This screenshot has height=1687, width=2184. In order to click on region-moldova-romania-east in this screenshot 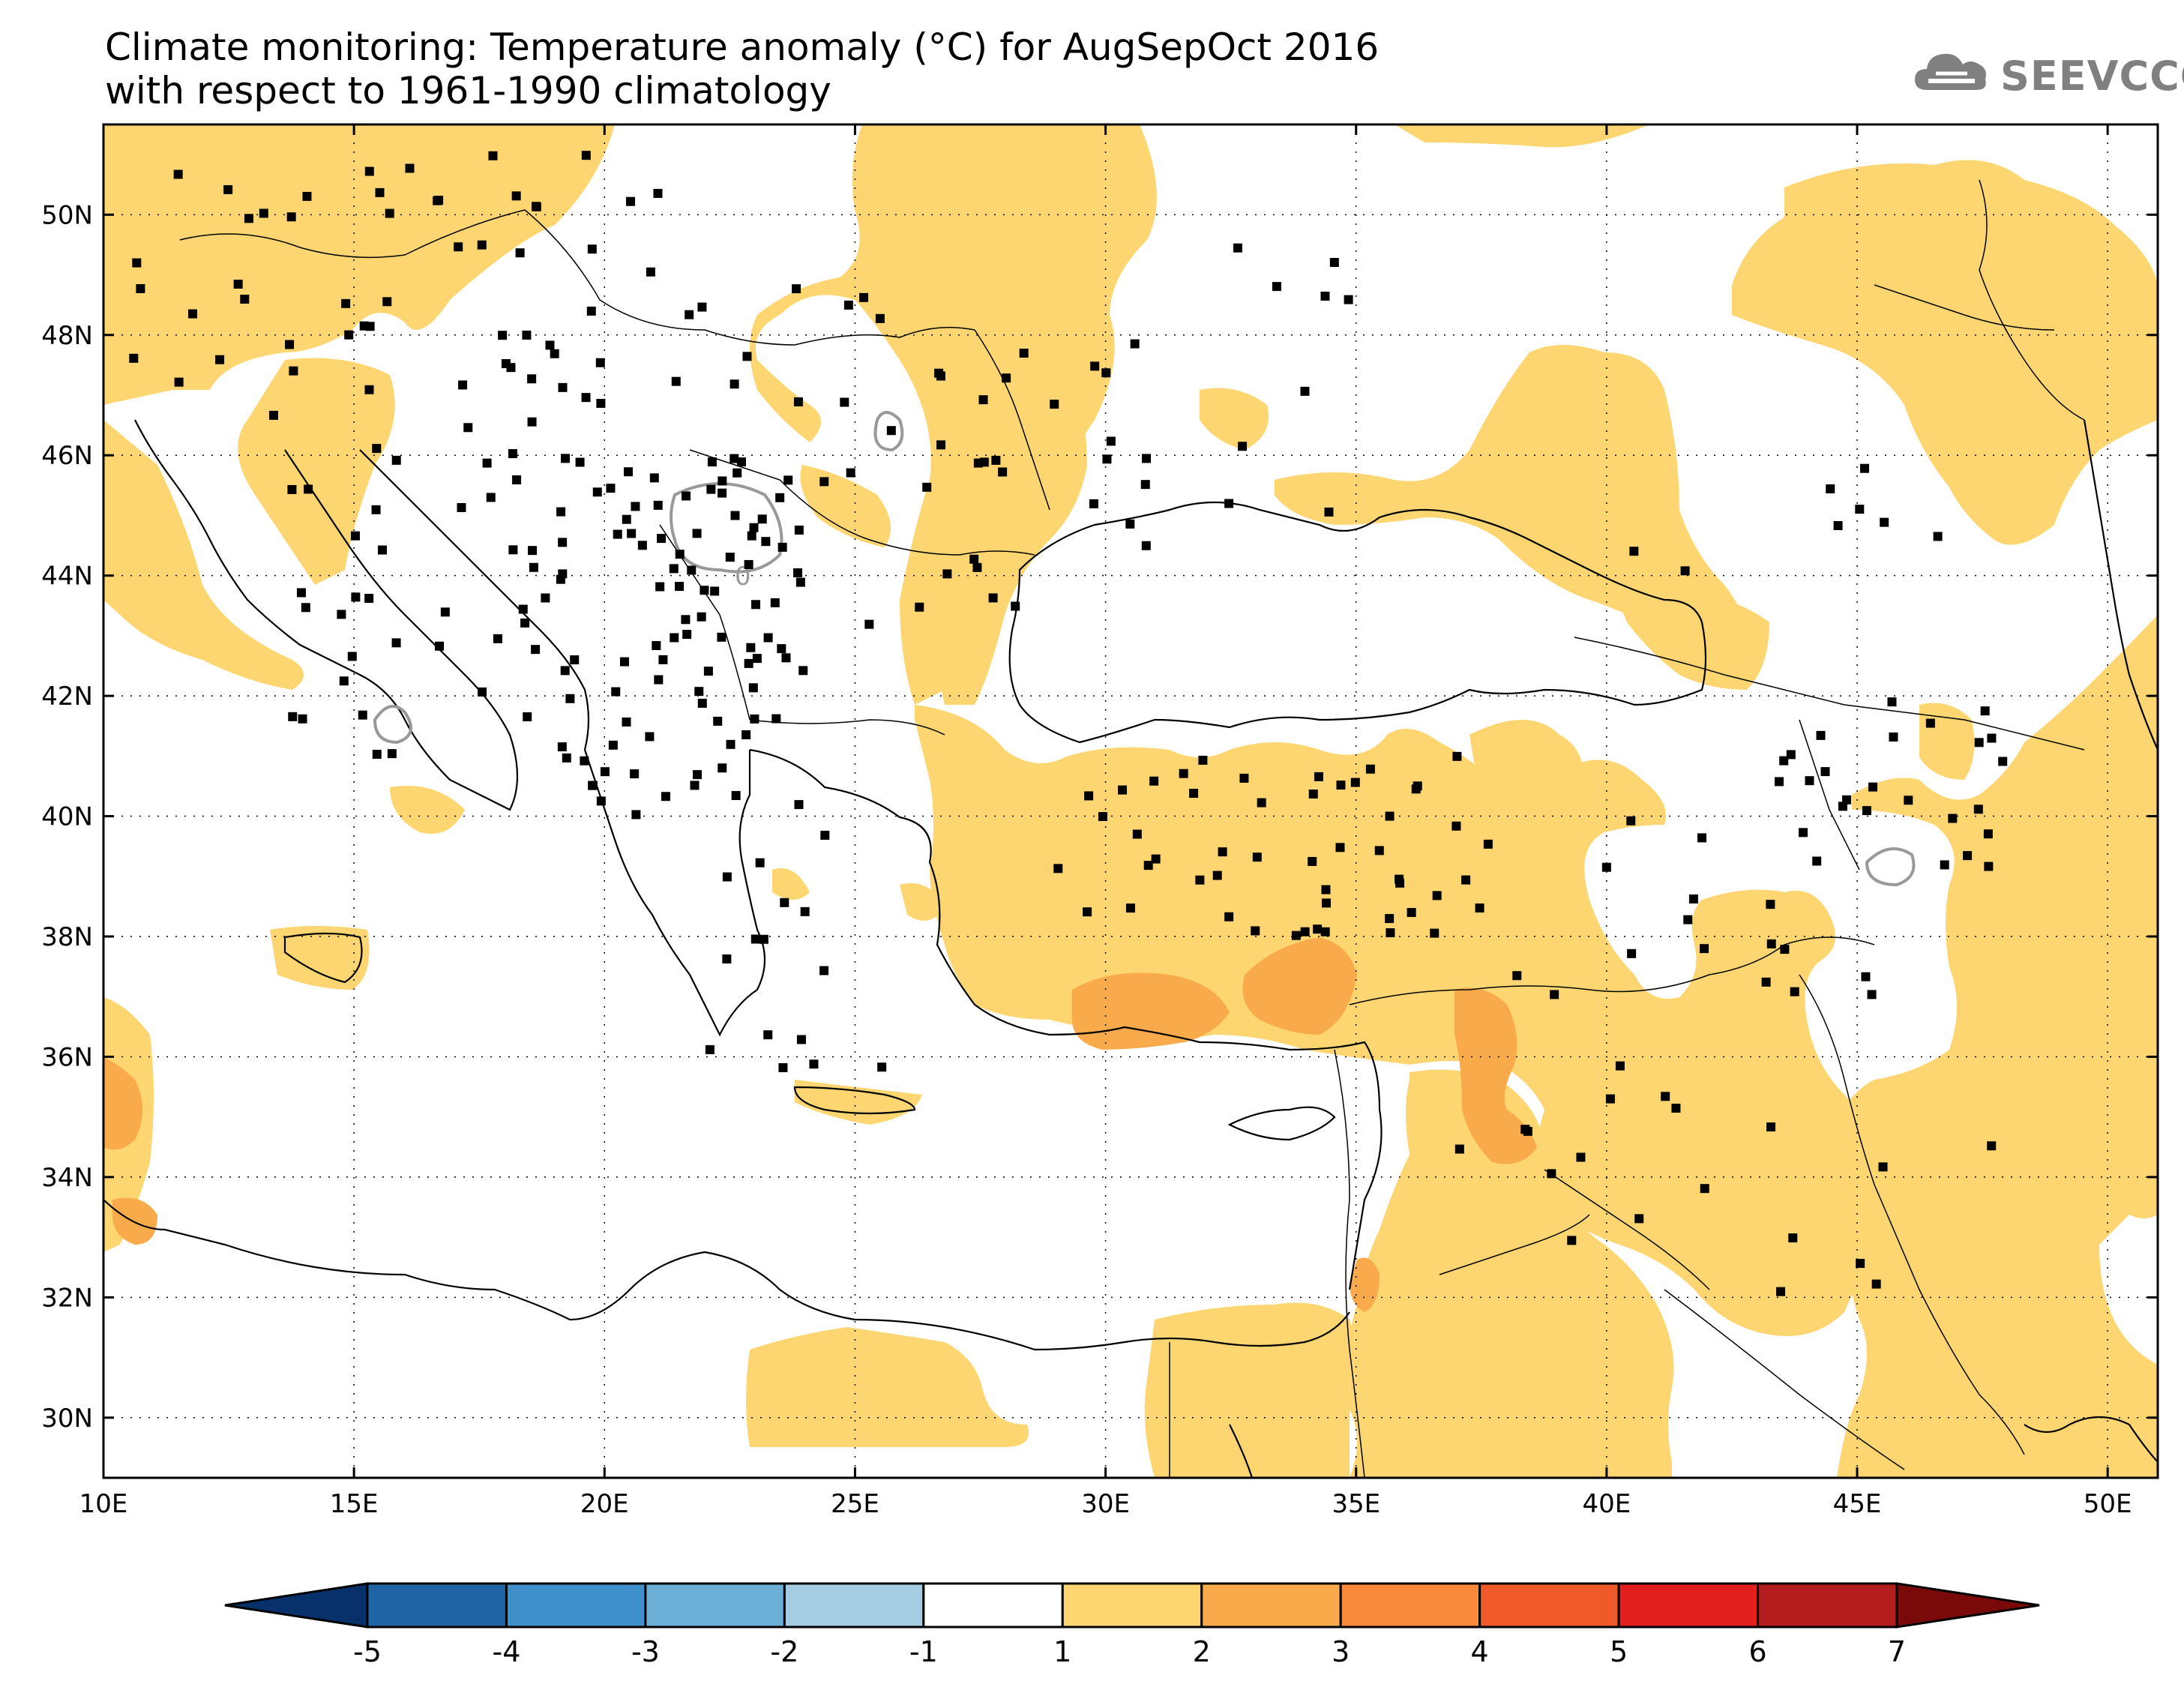, I will do `click(1004, 502)`.